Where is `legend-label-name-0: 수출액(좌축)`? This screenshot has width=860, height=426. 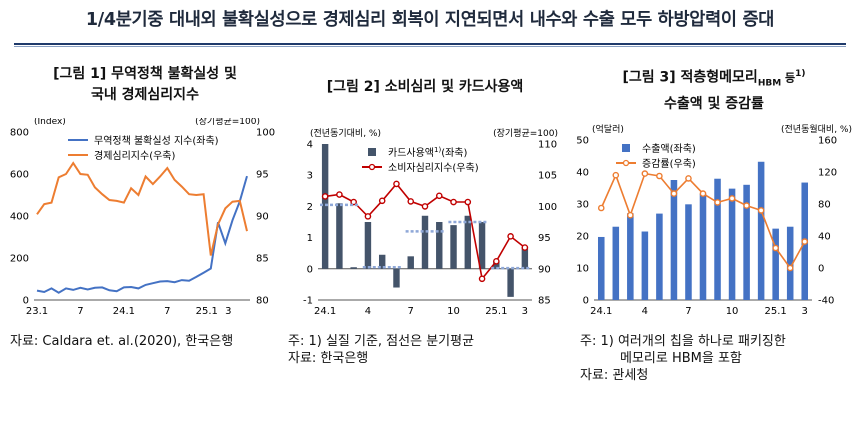 legend-label-name-0: 수출액(좌축) is located at coordinates (669, 149).